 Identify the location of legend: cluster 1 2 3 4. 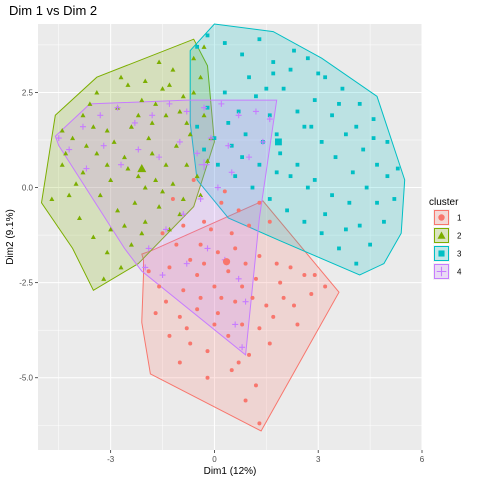
(445, 238).